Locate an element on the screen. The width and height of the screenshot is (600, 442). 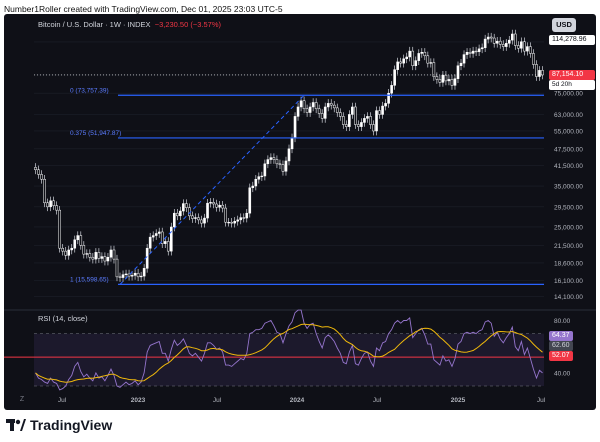
zoom-icon: Z is located at coordinates (22, 399).